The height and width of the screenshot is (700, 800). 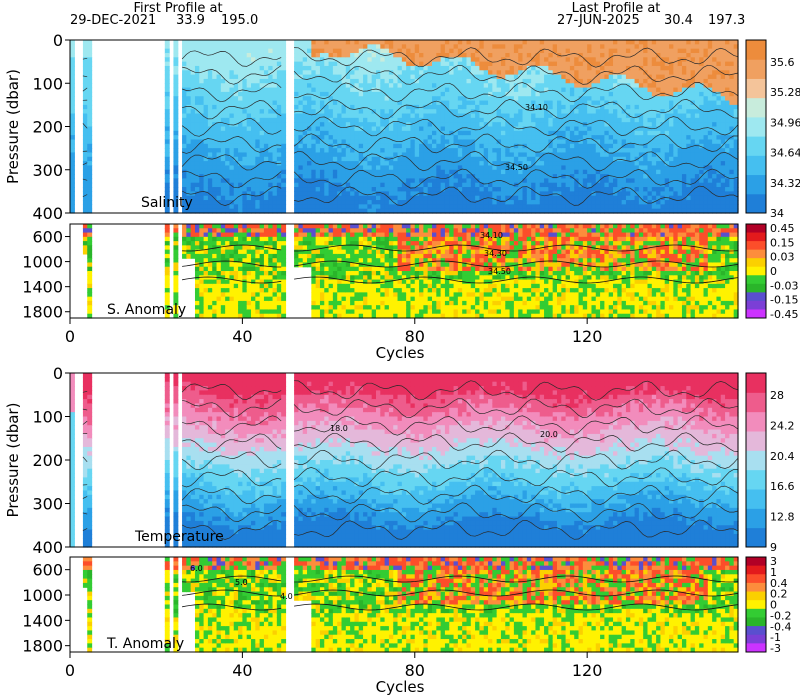 What do you see at coordinates (782, 456) in the screenshot?
I see `colorbar-label: 20.4` at bounding box center [782, 456].